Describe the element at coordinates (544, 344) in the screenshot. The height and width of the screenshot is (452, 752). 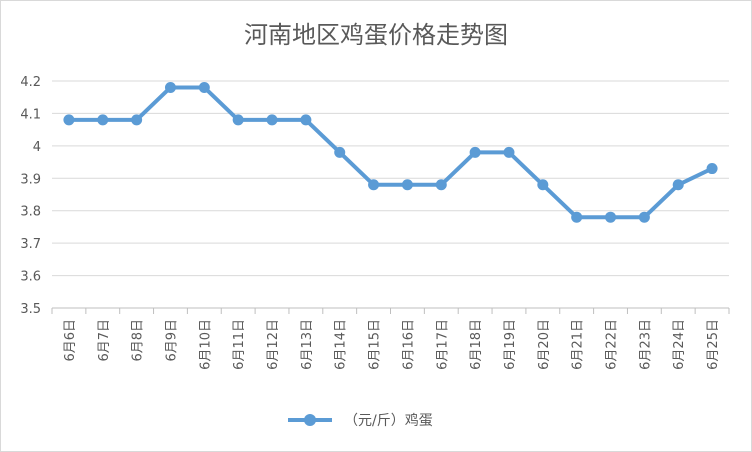
I see `x-tick-label: 6月20日` at that location.